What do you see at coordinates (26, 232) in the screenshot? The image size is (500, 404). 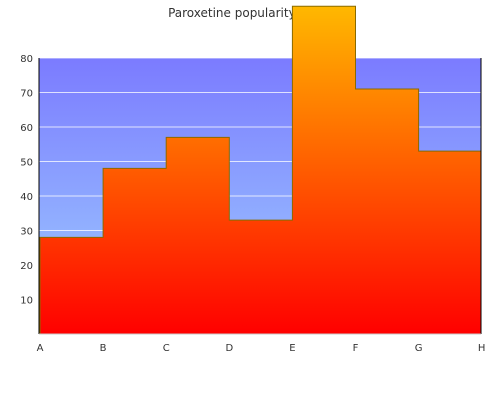 I see `y-tick-label: 30` at bounding box center [26, 232].